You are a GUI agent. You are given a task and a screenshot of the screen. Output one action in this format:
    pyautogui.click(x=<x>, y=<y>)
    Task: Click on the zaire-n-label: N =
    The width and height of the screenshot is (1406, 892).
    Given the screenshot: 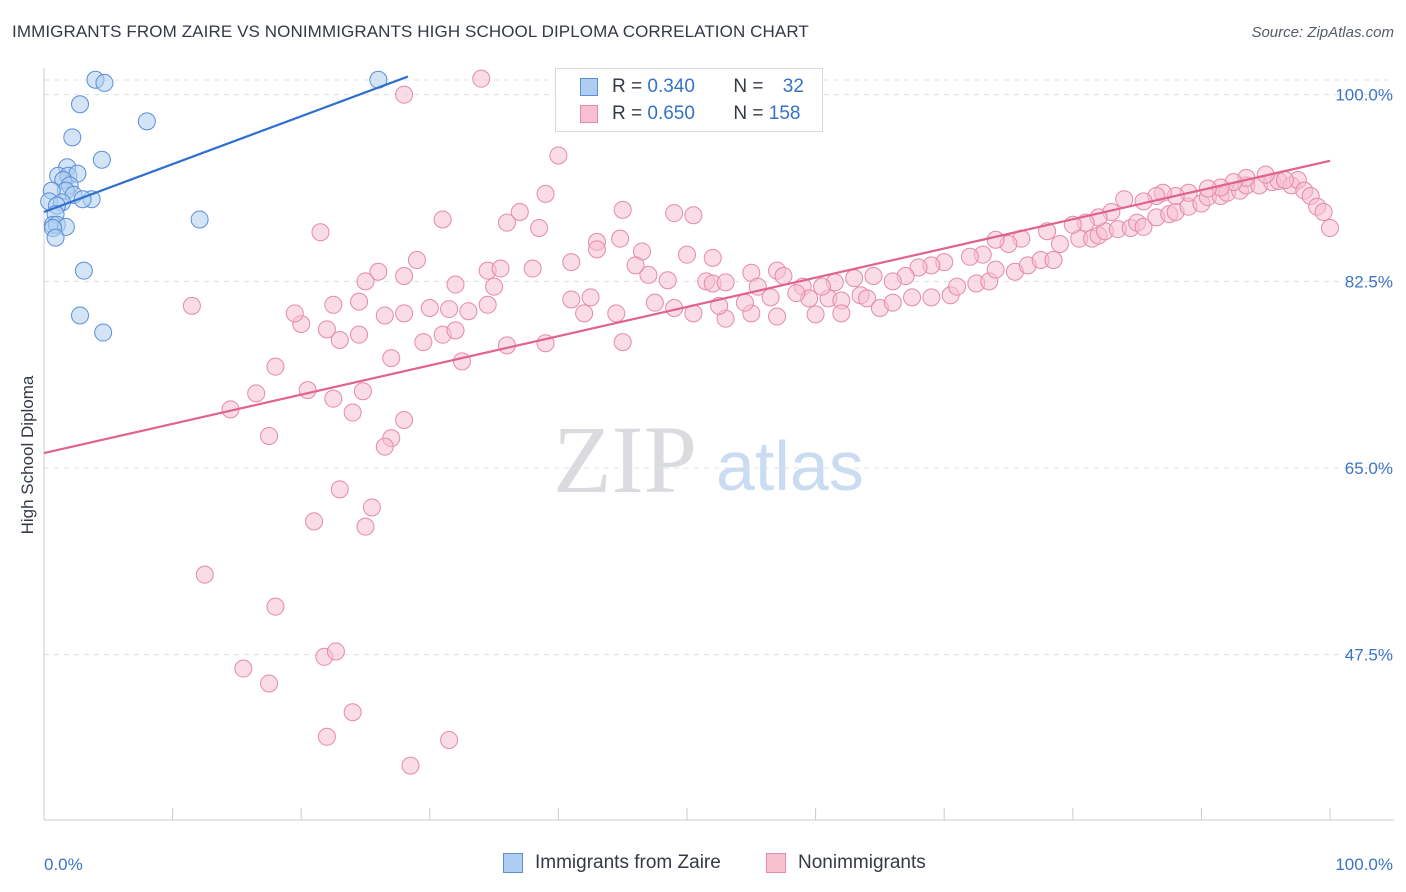 What is the action you would take?
    pyautogui.click(x=751, y=86)
    